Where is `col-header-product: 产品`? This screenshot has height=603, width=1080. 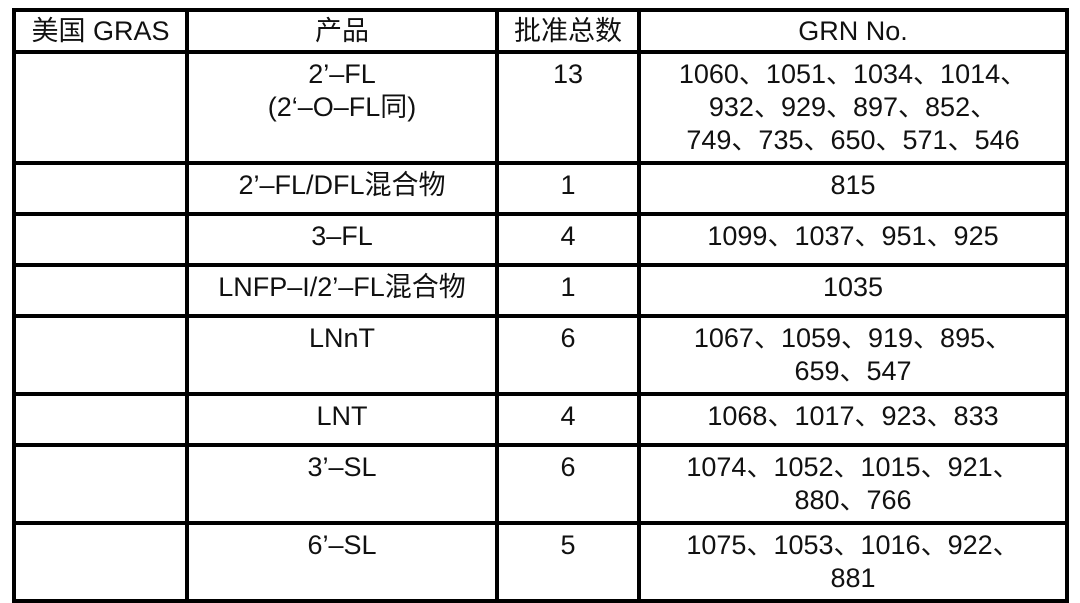
col-header-product: 产品 is located at coordinates (342, 31).